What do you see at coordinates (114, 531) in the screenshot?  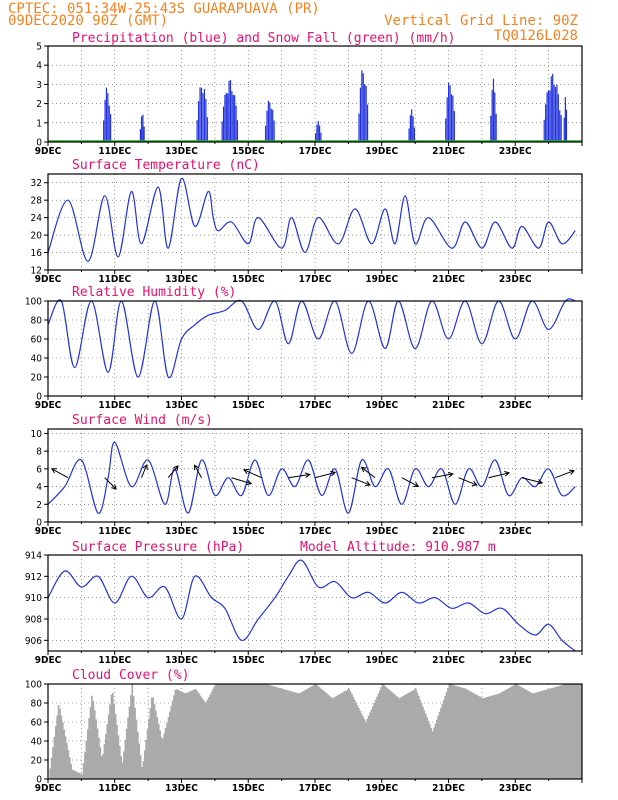 I see `wind-xtick-label: 11DEC` at bounding box center [114, 531].